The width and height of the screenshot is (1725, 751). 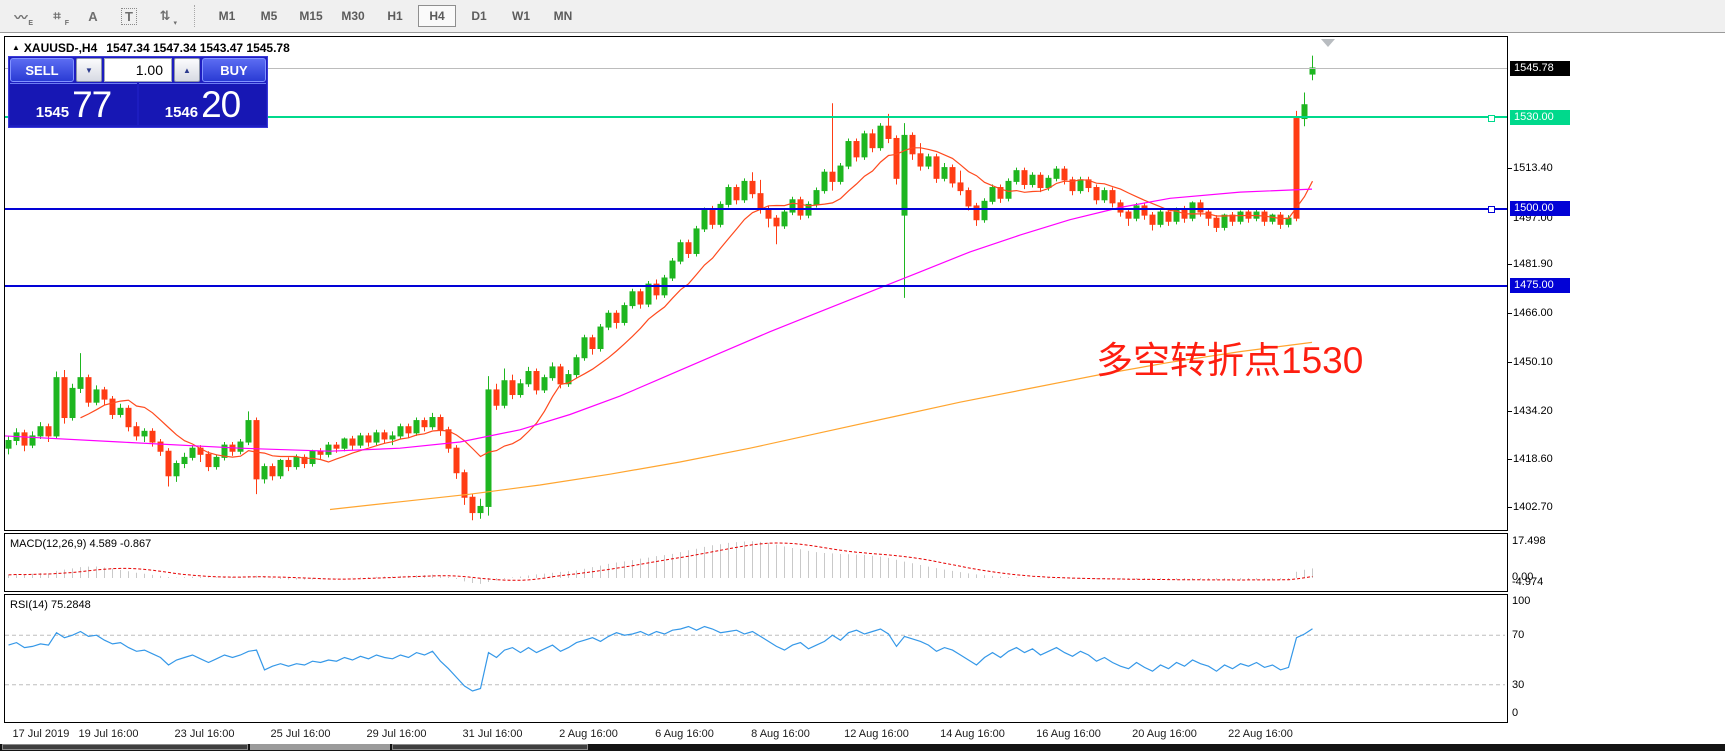 I want to click on tf-button-H4: H4, so click(x=437, y=16).